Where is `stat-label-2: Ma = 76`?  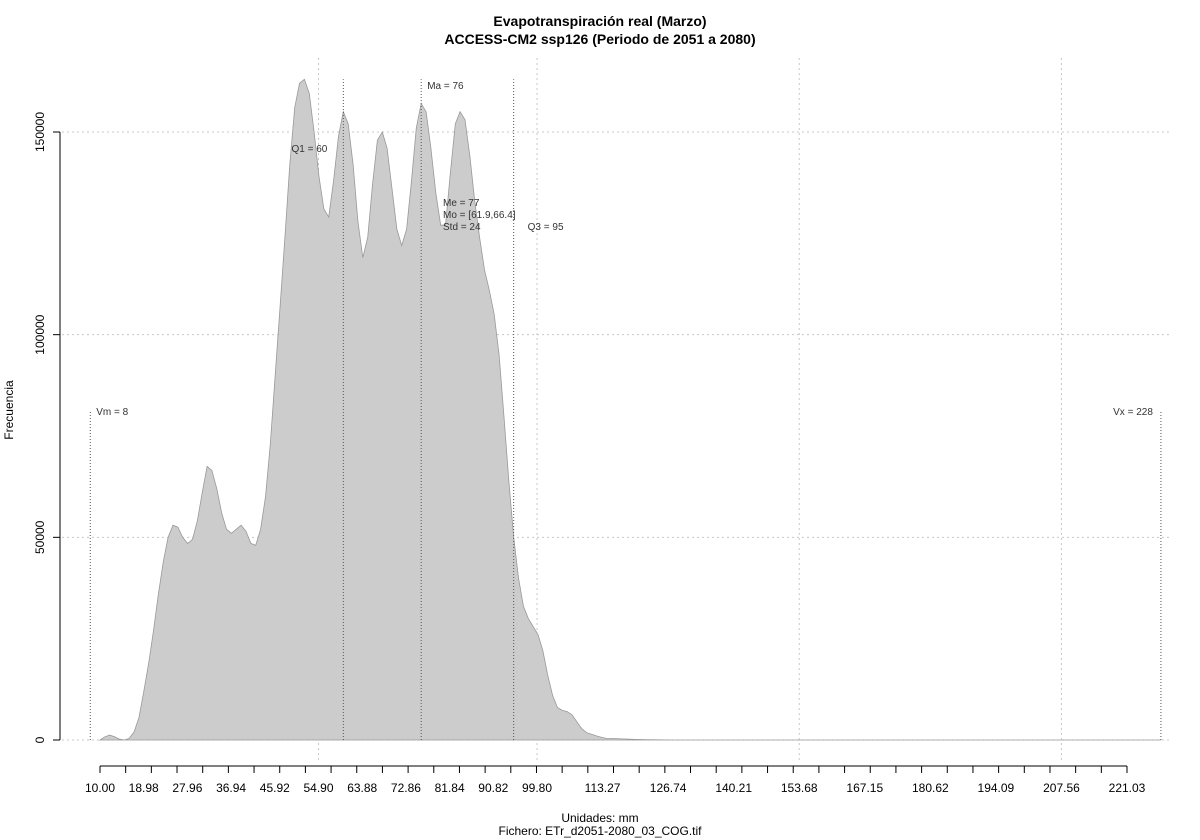
stat-label-2: Ma = 76 is located at coordinates (445, 86).